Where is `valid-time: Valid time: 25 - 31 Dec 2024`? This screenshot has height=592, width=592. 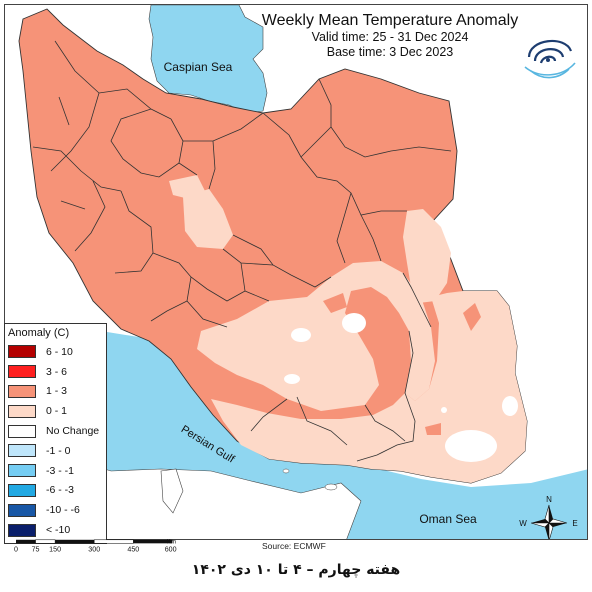 valid-time: Valid time: 25 - 31 Dec 2024 is located at coordinates (390, 37).